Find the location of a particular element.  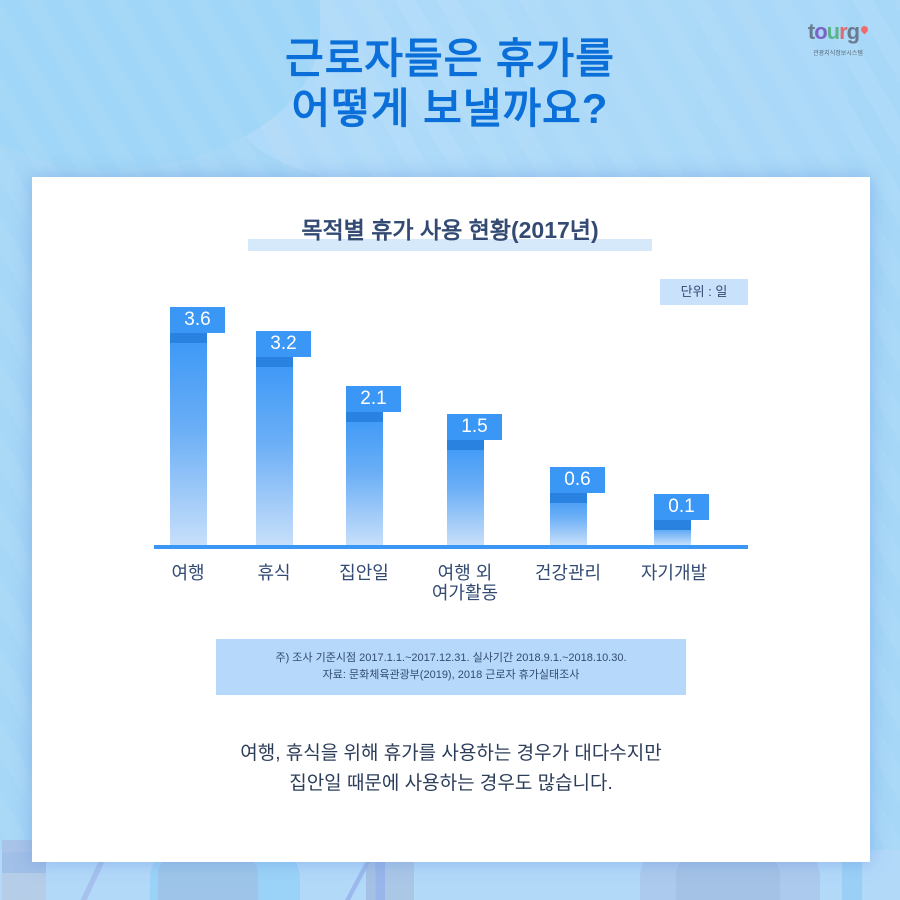

logo: tourg 관광지식정보시스템 is located at coordinates (838, 38).